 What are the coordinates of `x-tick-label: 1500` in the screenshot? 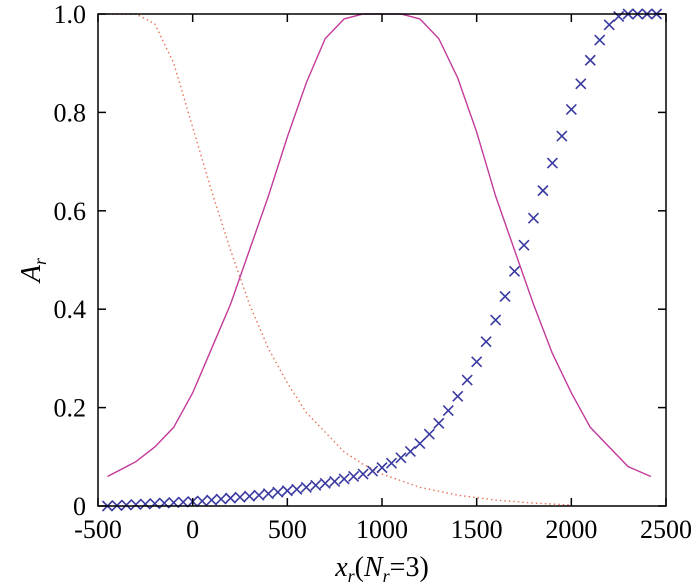 It's located at (477, 529).